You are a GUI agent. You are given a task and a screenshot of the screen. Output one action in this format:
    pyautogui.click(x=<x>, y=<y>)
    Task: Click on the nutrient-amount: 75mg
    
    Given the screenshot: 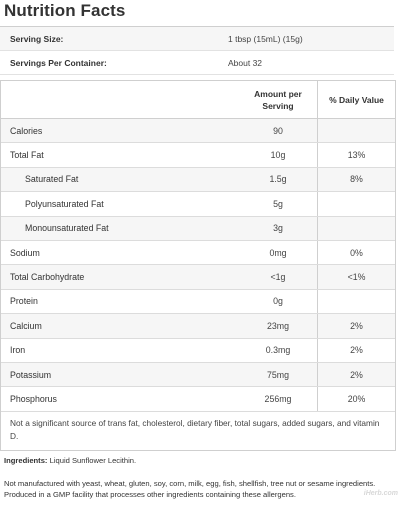 What is the action you would take?
    pyautogui.click(x=277, y=374)
    